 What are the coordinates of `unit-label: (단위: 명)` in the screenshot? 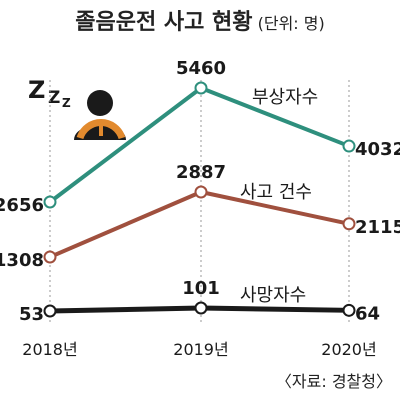 It's located at (291, 23).